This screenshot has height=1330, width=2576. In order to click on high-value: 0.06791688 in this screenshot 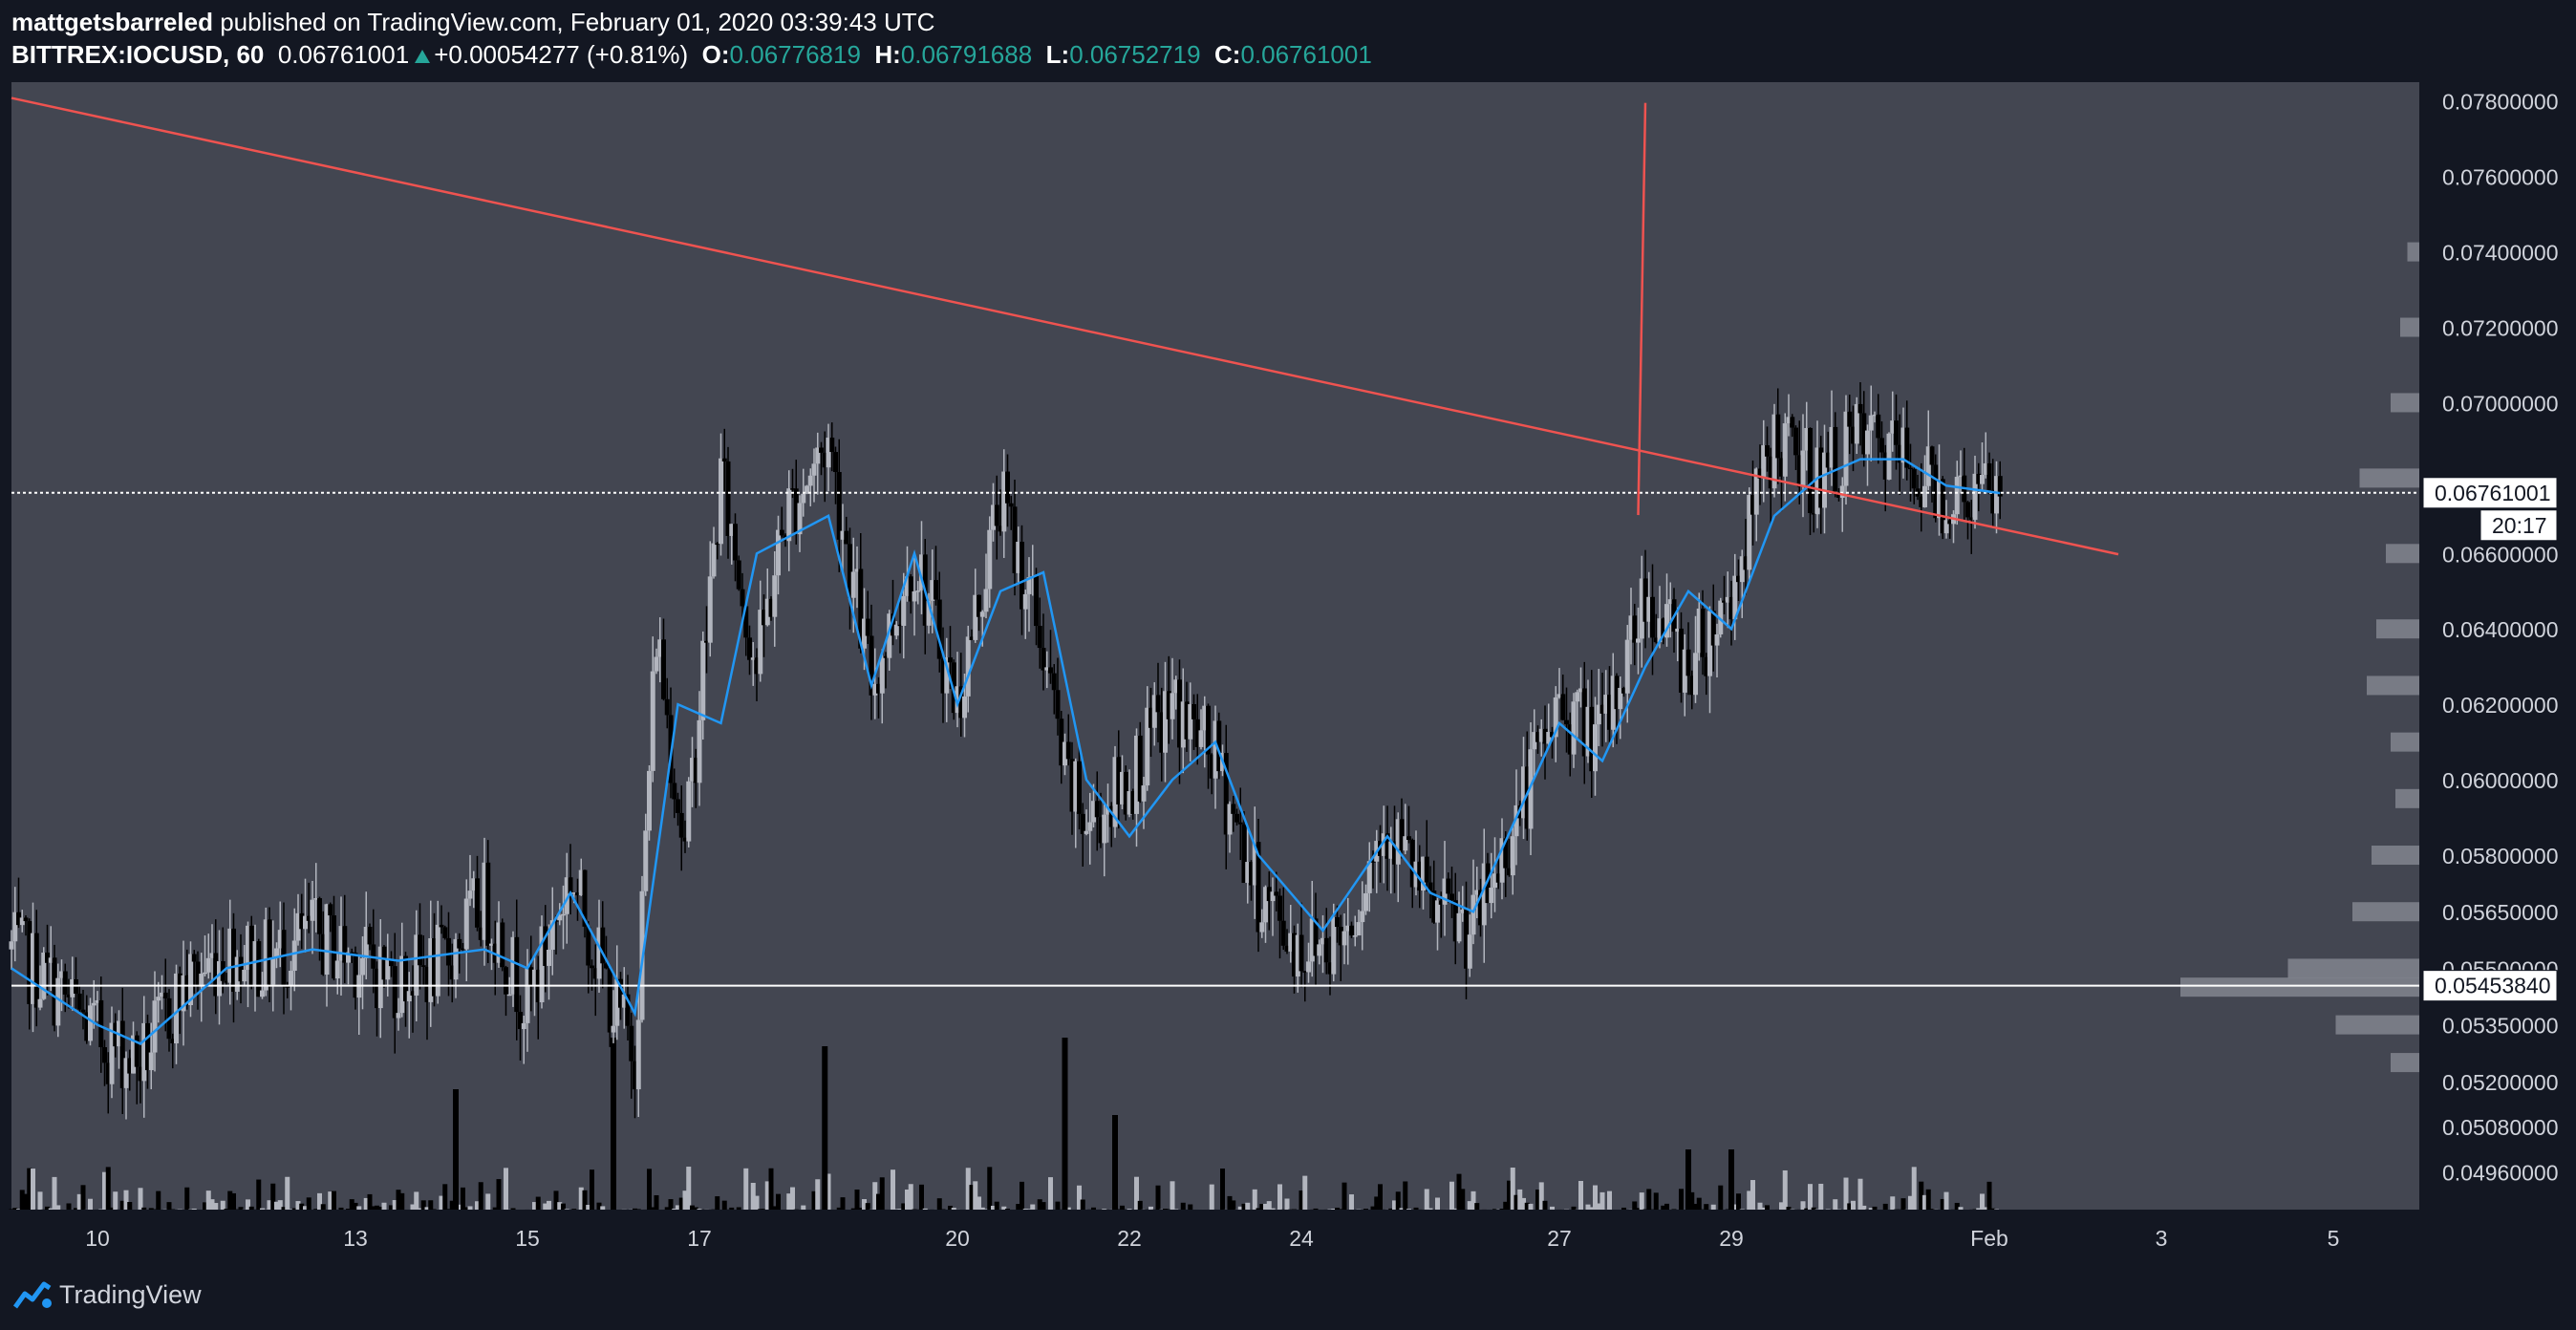, I will do `click(966, 54)`.